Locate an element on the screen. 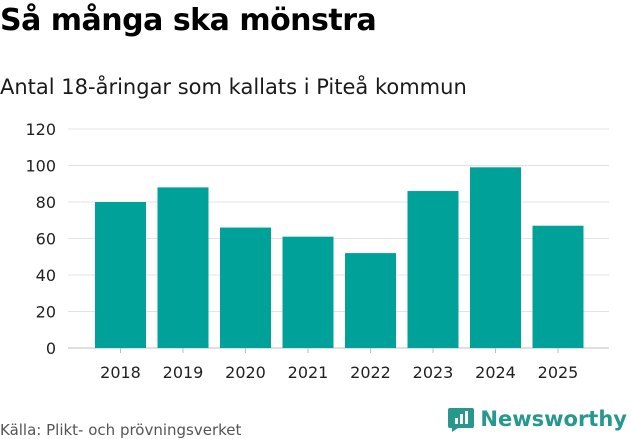 This screenshot has width=631, height=439. bar-2024 is located at coordinates (495, 257).